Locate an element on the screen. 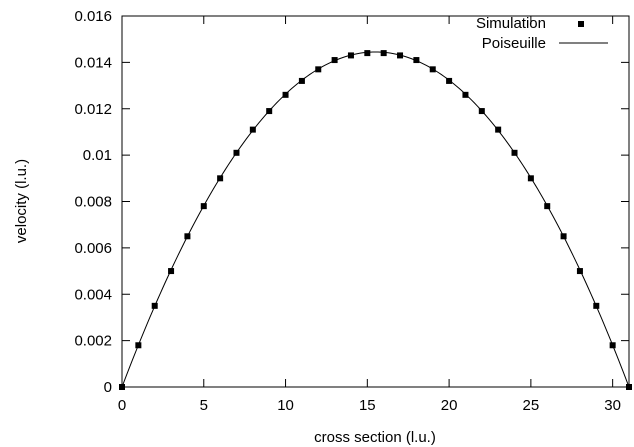 The height and width of the screenshot is (447, 634). legend-label-simulation: Simulation is located at coordinates (511, 23).